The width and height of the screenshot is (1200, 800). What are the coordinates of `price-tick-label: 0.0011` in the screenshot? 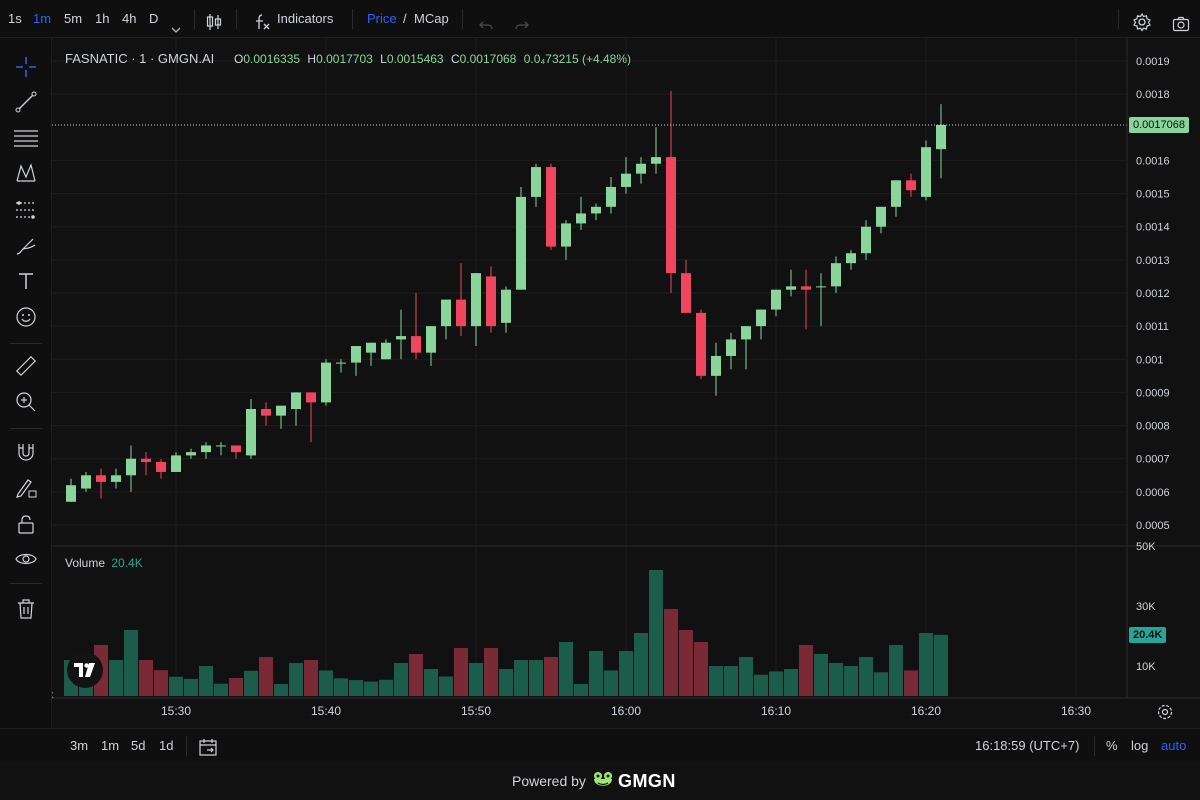 It's located at (1152, 327).